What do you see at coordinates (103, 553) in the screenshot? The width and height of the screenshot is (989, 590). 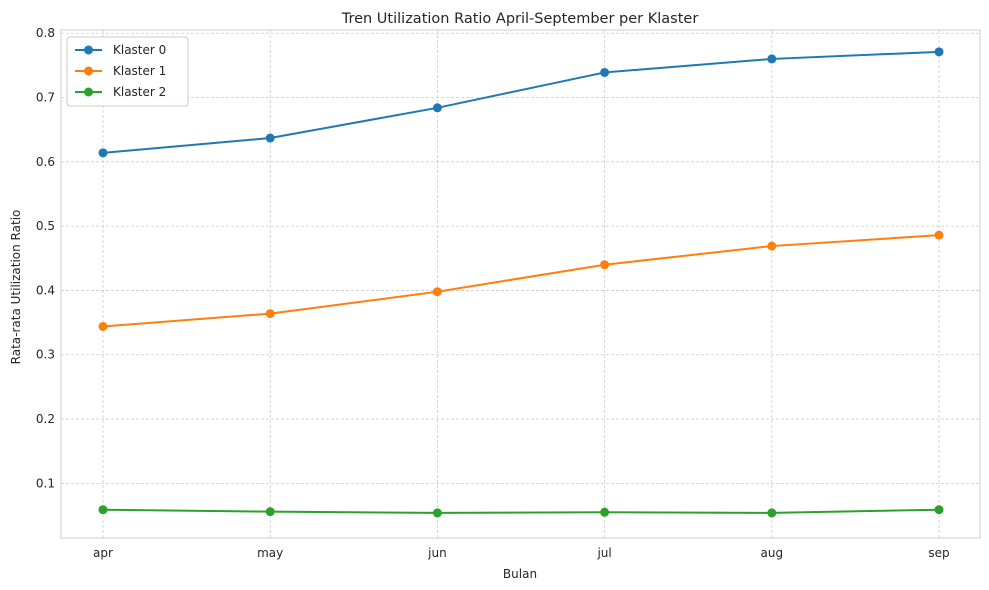 I see `x-tick-label: apr` at bounding box center [103, 553].